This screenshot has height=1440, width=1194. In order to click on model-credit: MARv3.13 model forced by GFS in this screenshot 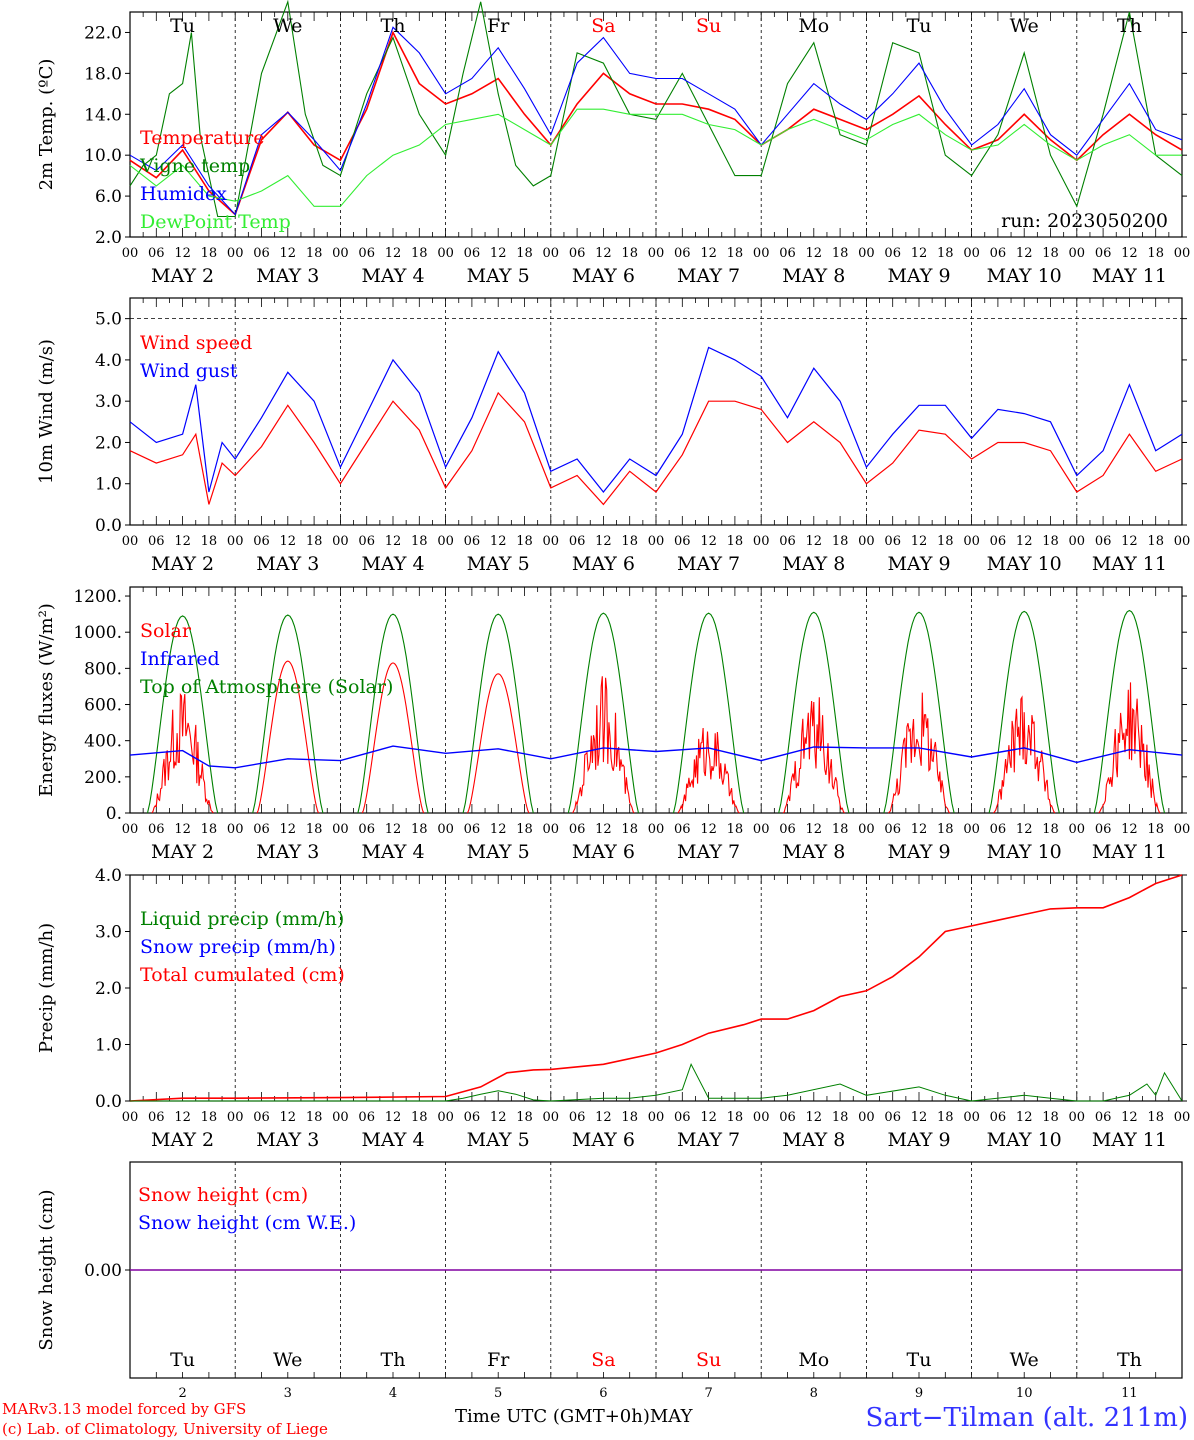, I will do `click(124, 1409)`.